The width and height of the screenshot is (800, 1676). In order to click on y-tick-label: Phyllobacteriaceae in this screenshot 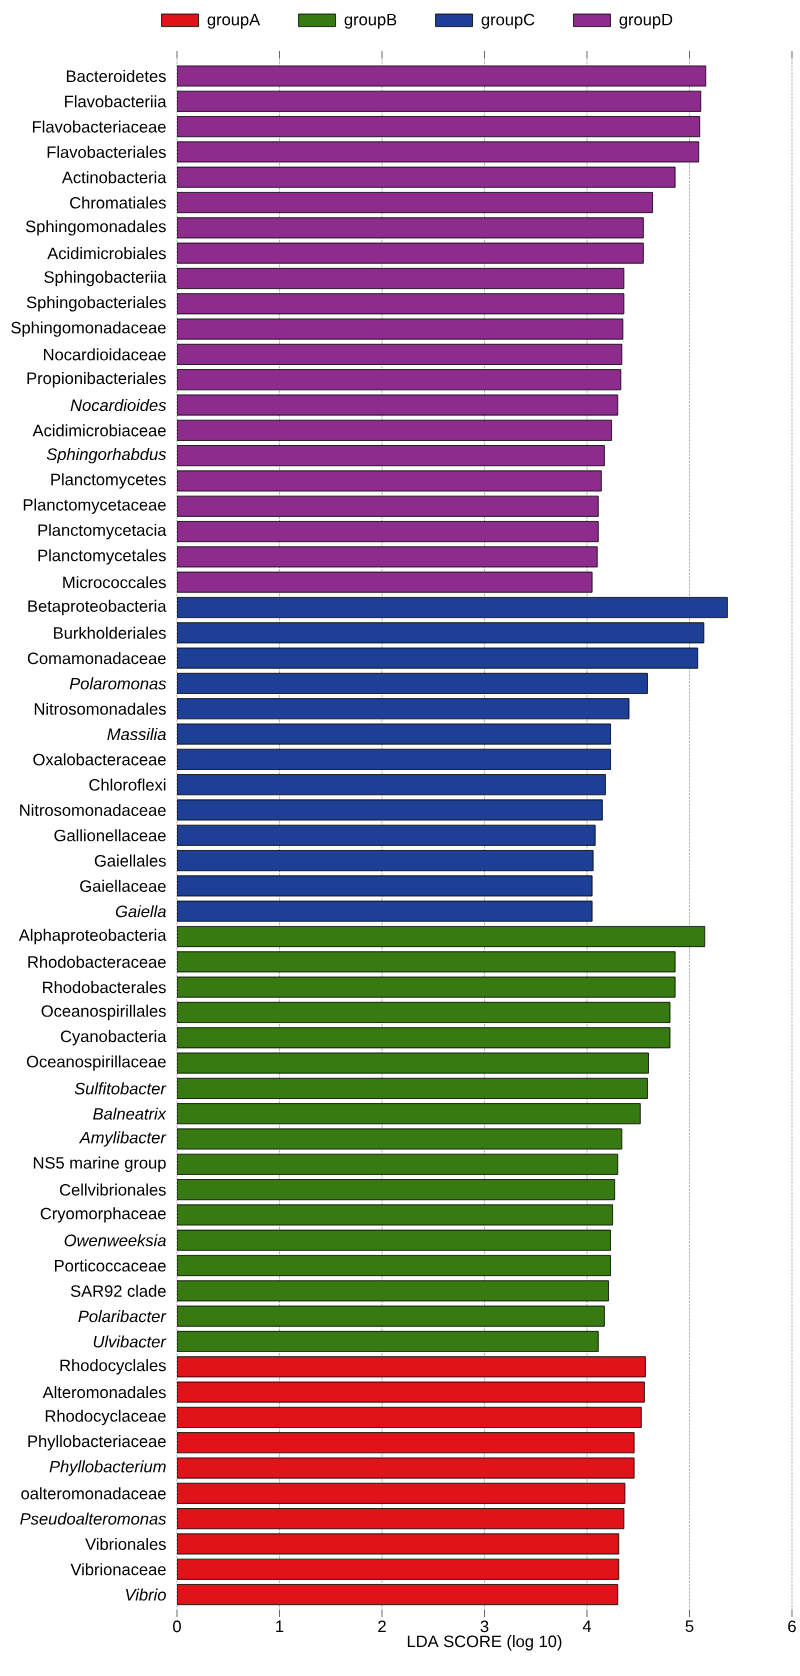, I will do `click(97, 1443)`.